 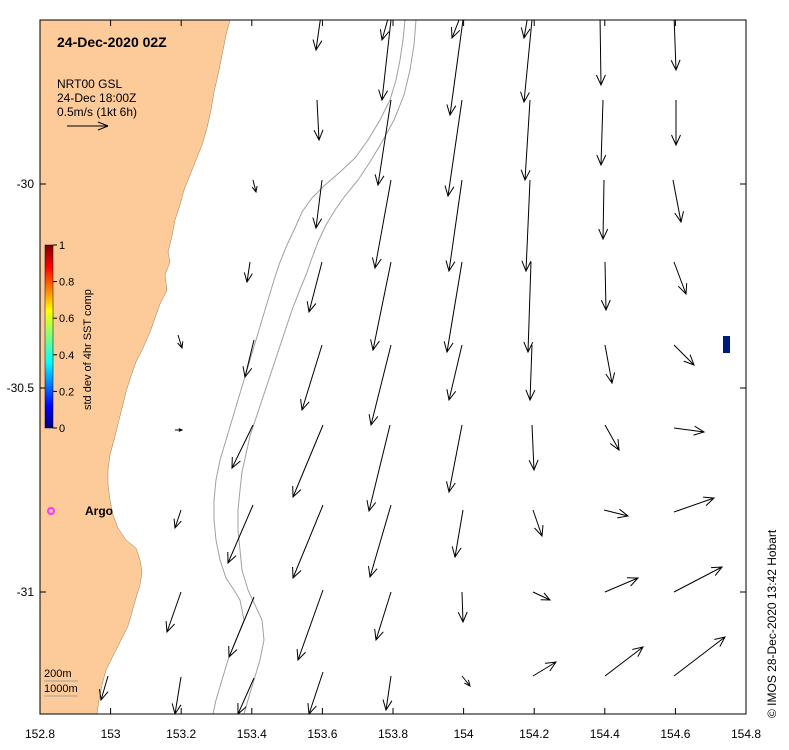 I want to click on colorbar-tick-label: 0.8, so click(x=66, y=283).